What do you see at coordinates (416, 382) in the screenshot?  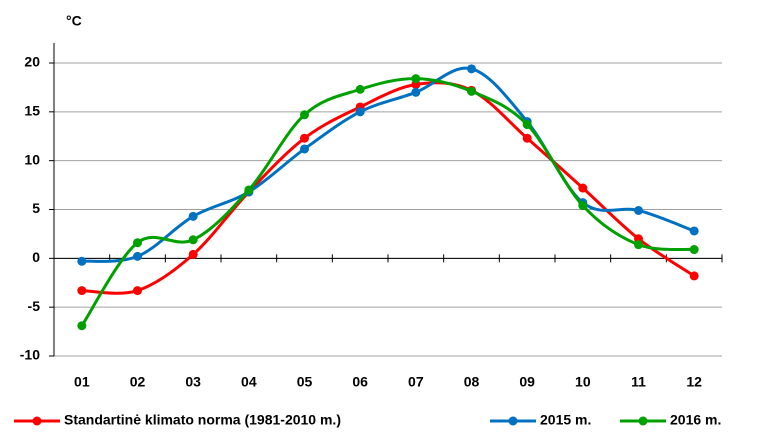 I see `x-tick-label: 07` at bounding box center [416, 382].